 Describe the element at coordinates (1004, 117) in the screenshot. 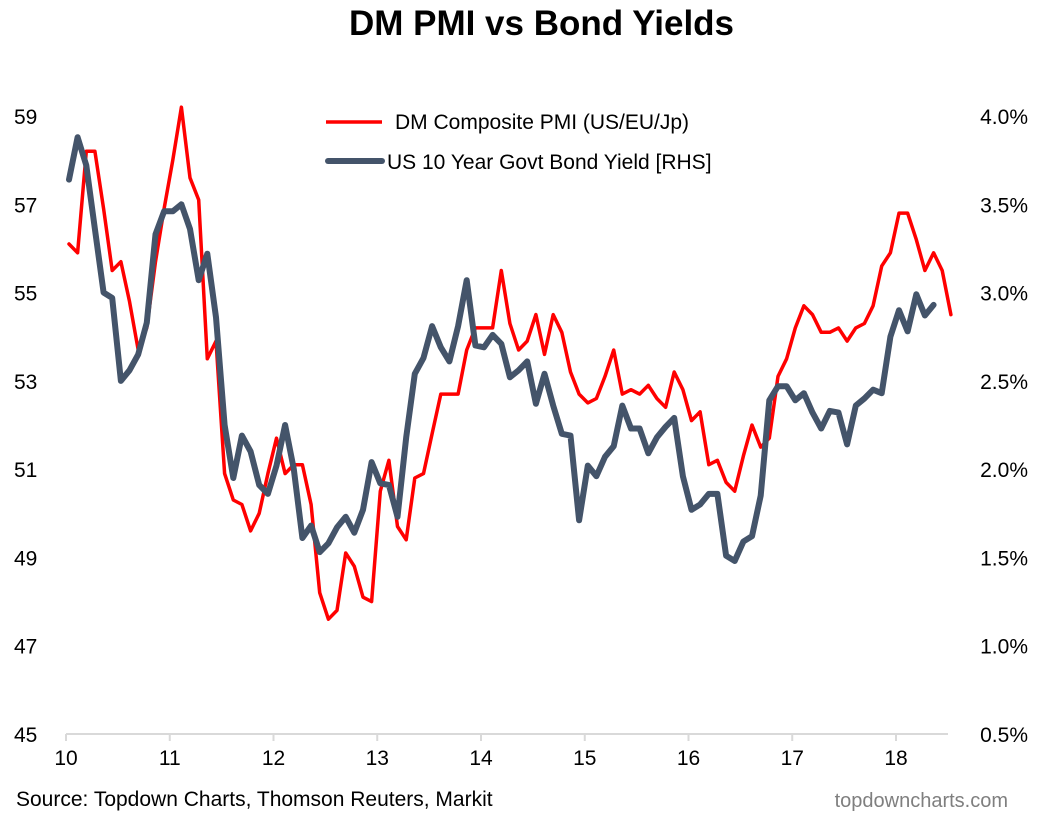

I see `y-right-tick-label: 4.0%` at that location.